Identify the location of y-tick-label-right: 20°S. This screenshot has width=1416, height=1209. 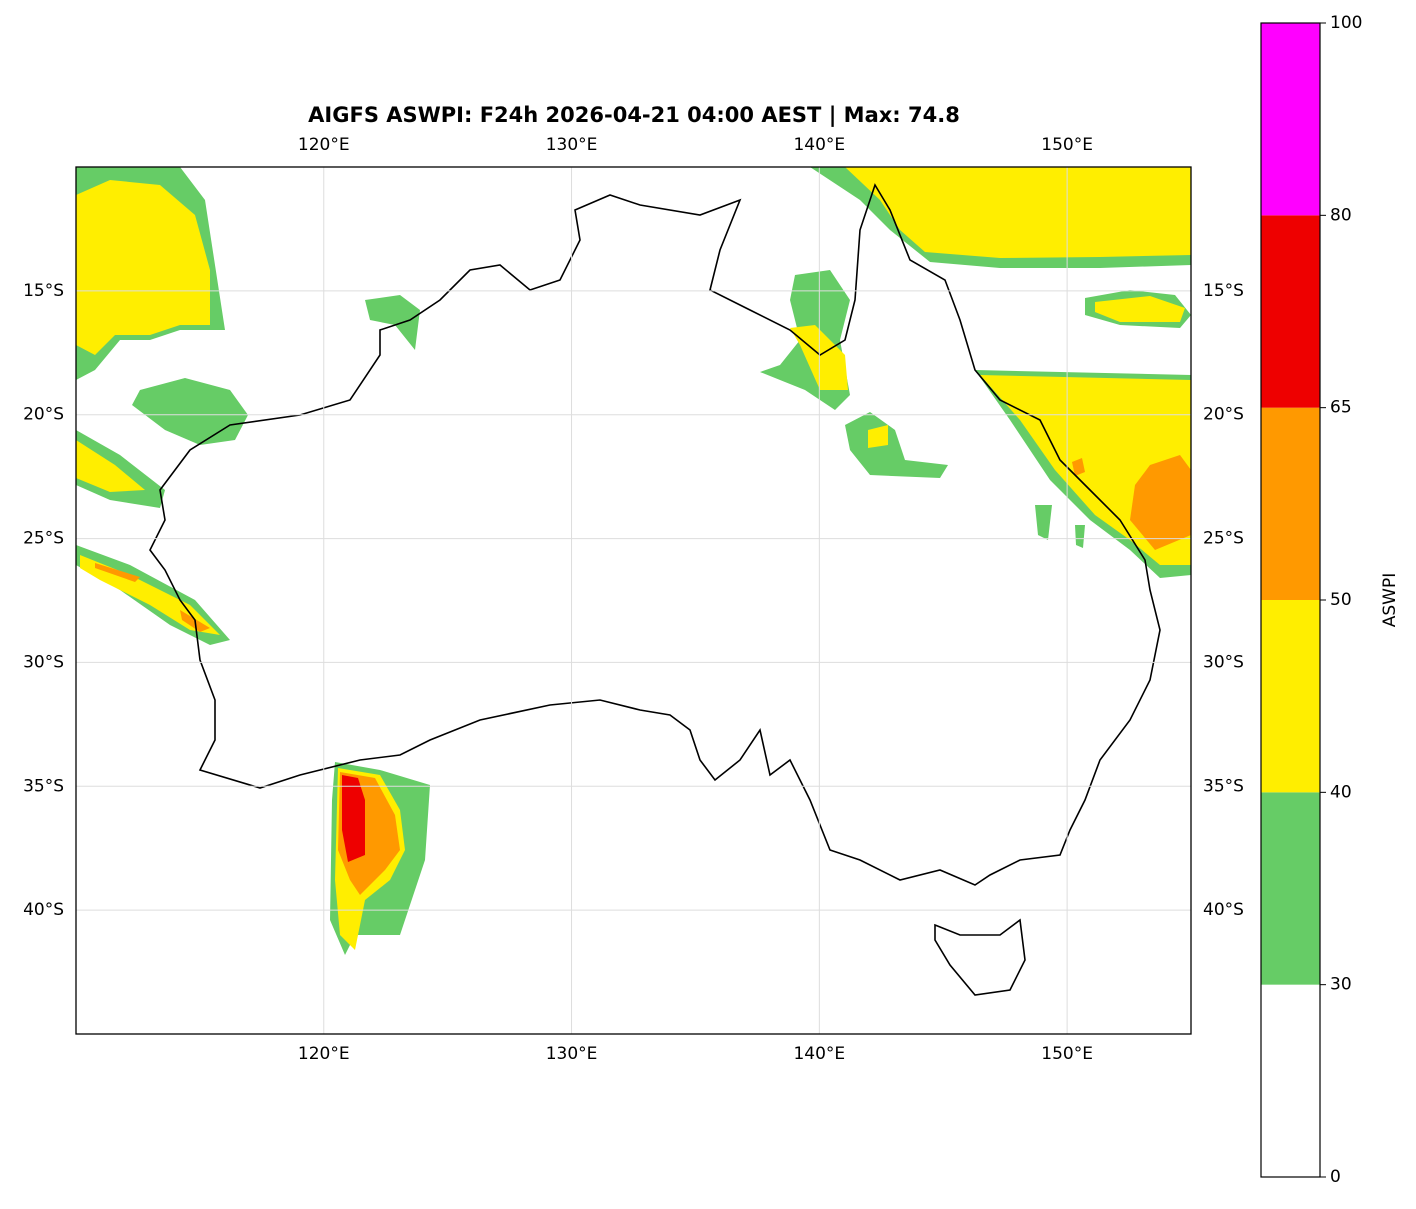
(1223, 415).